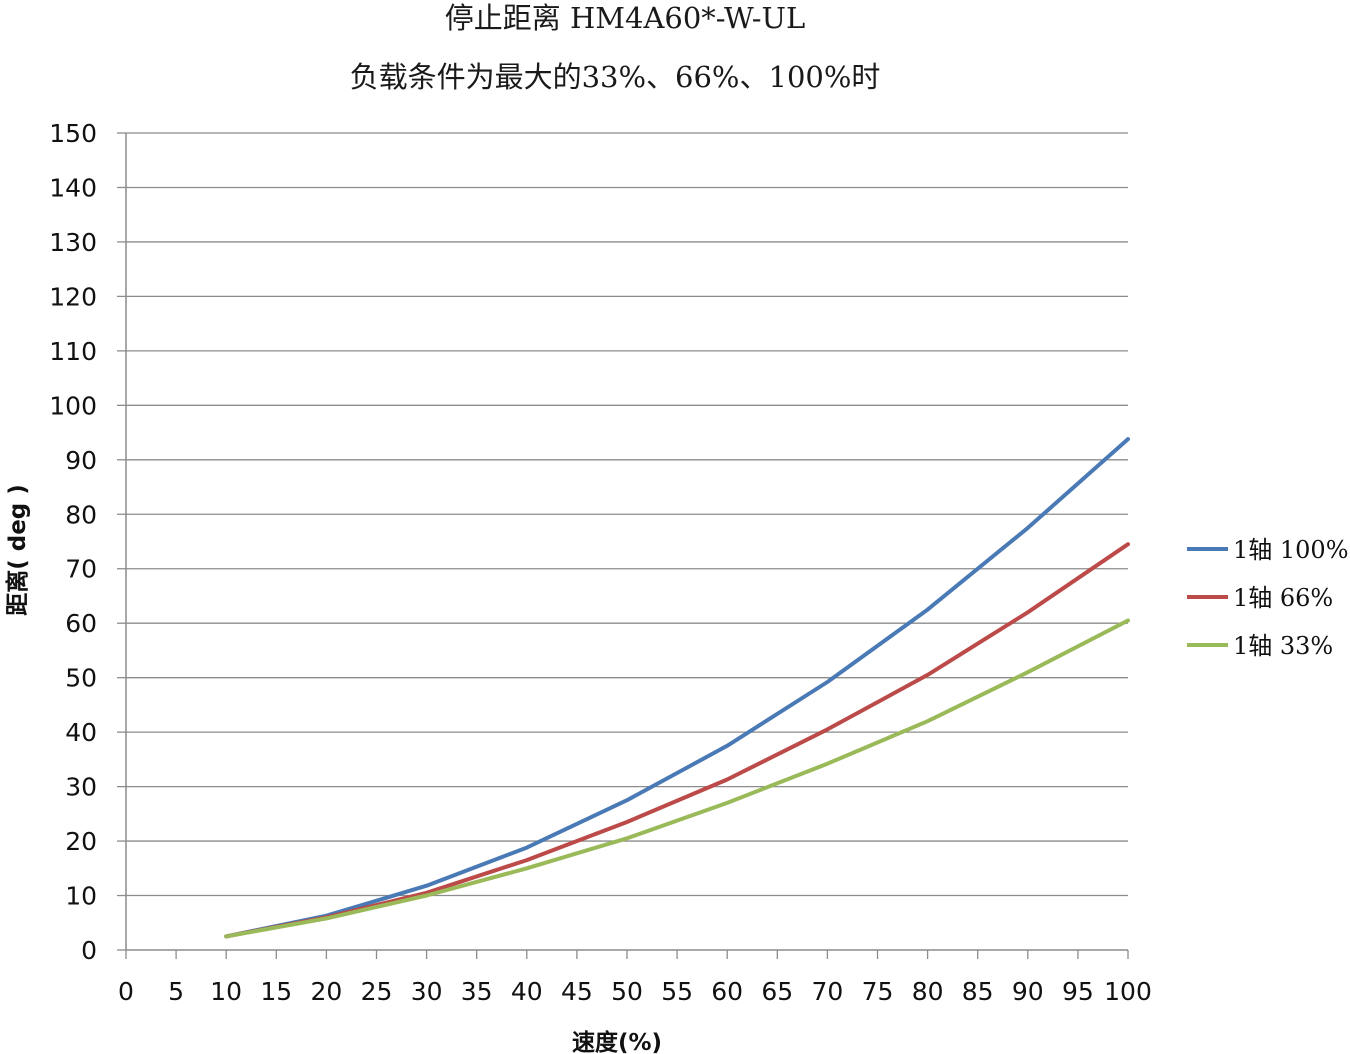  What do you see at coordinates (1078, 991) in the screenshot?
I see `x-tick-label: 95` at bounding box center [1078, 991].